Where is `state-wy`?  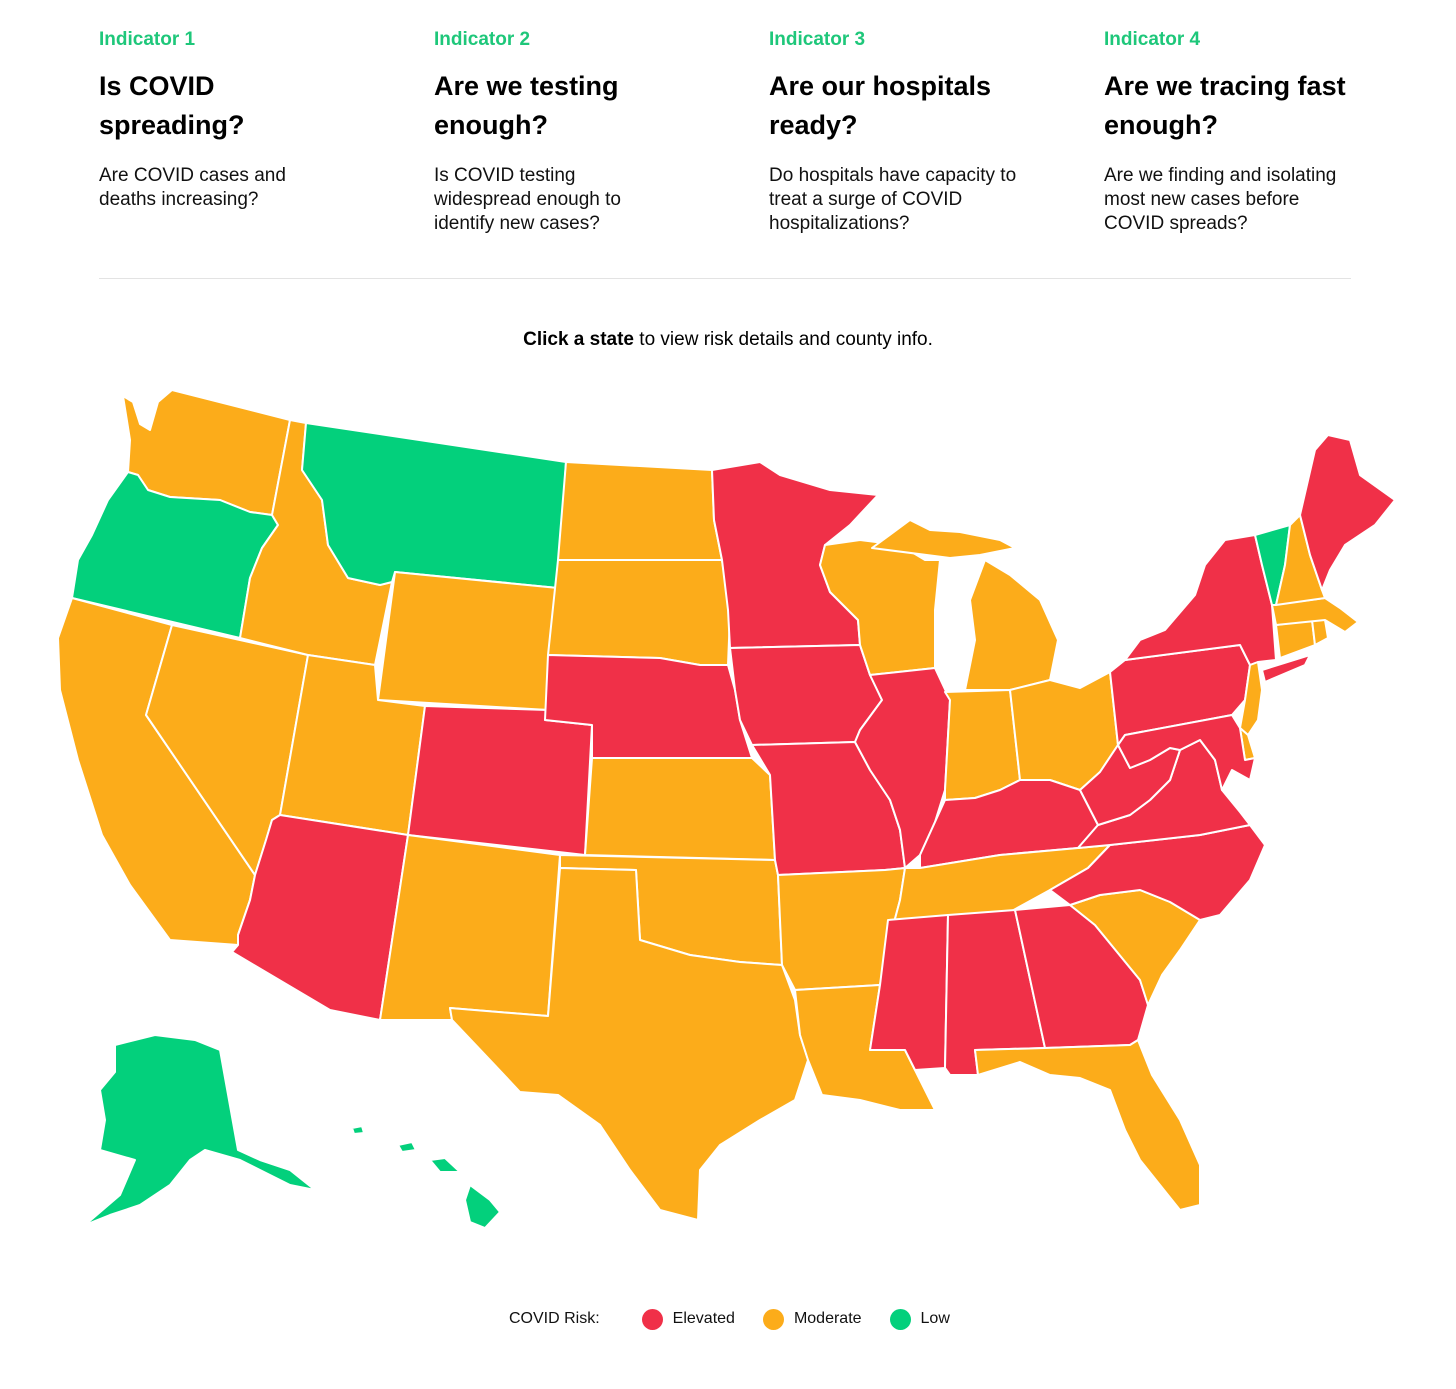 state-wy is located at coordinates (468, 641).